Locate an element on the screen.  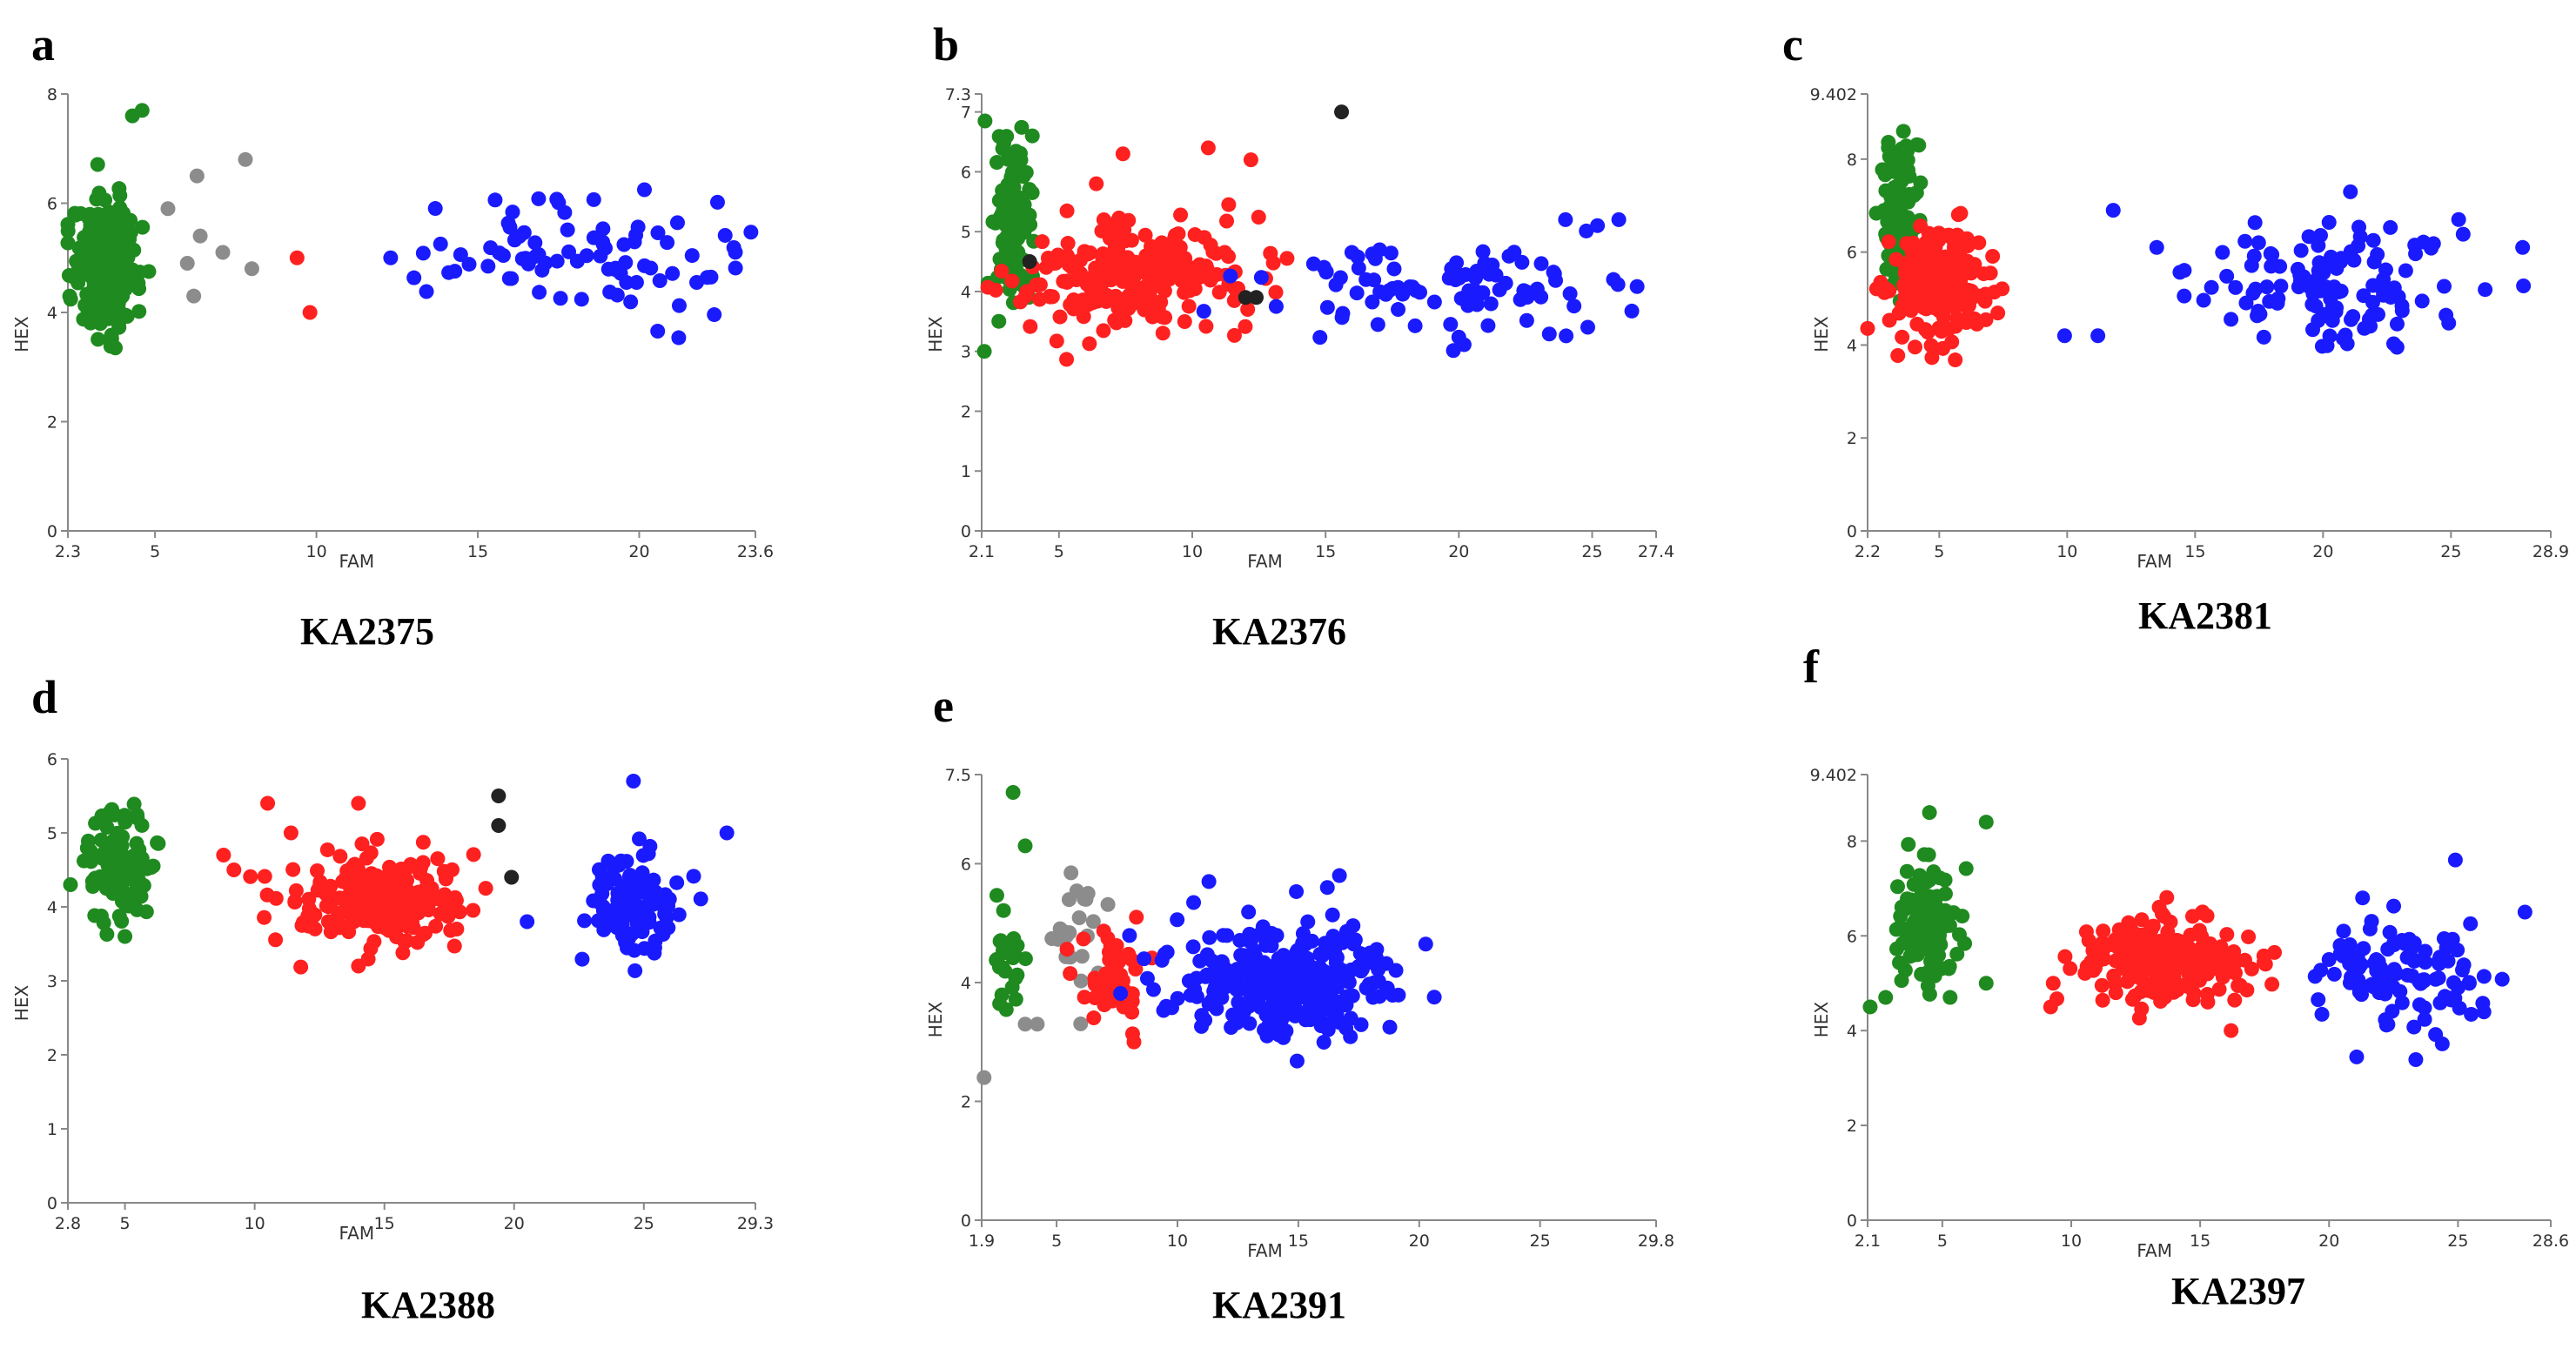
data-point-gray is located at coordinates (1088, 894).